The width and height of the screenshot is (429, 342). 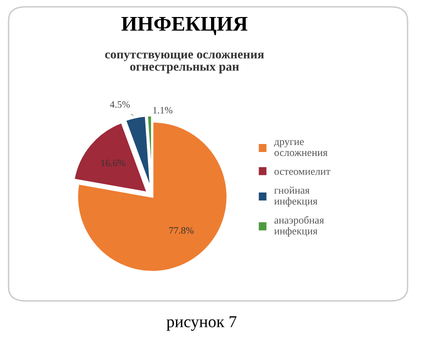 What do you see at coordinates (162, 110) in the screenshot?
I see `data-label: 1.1%` at bounding box center [162, 110].